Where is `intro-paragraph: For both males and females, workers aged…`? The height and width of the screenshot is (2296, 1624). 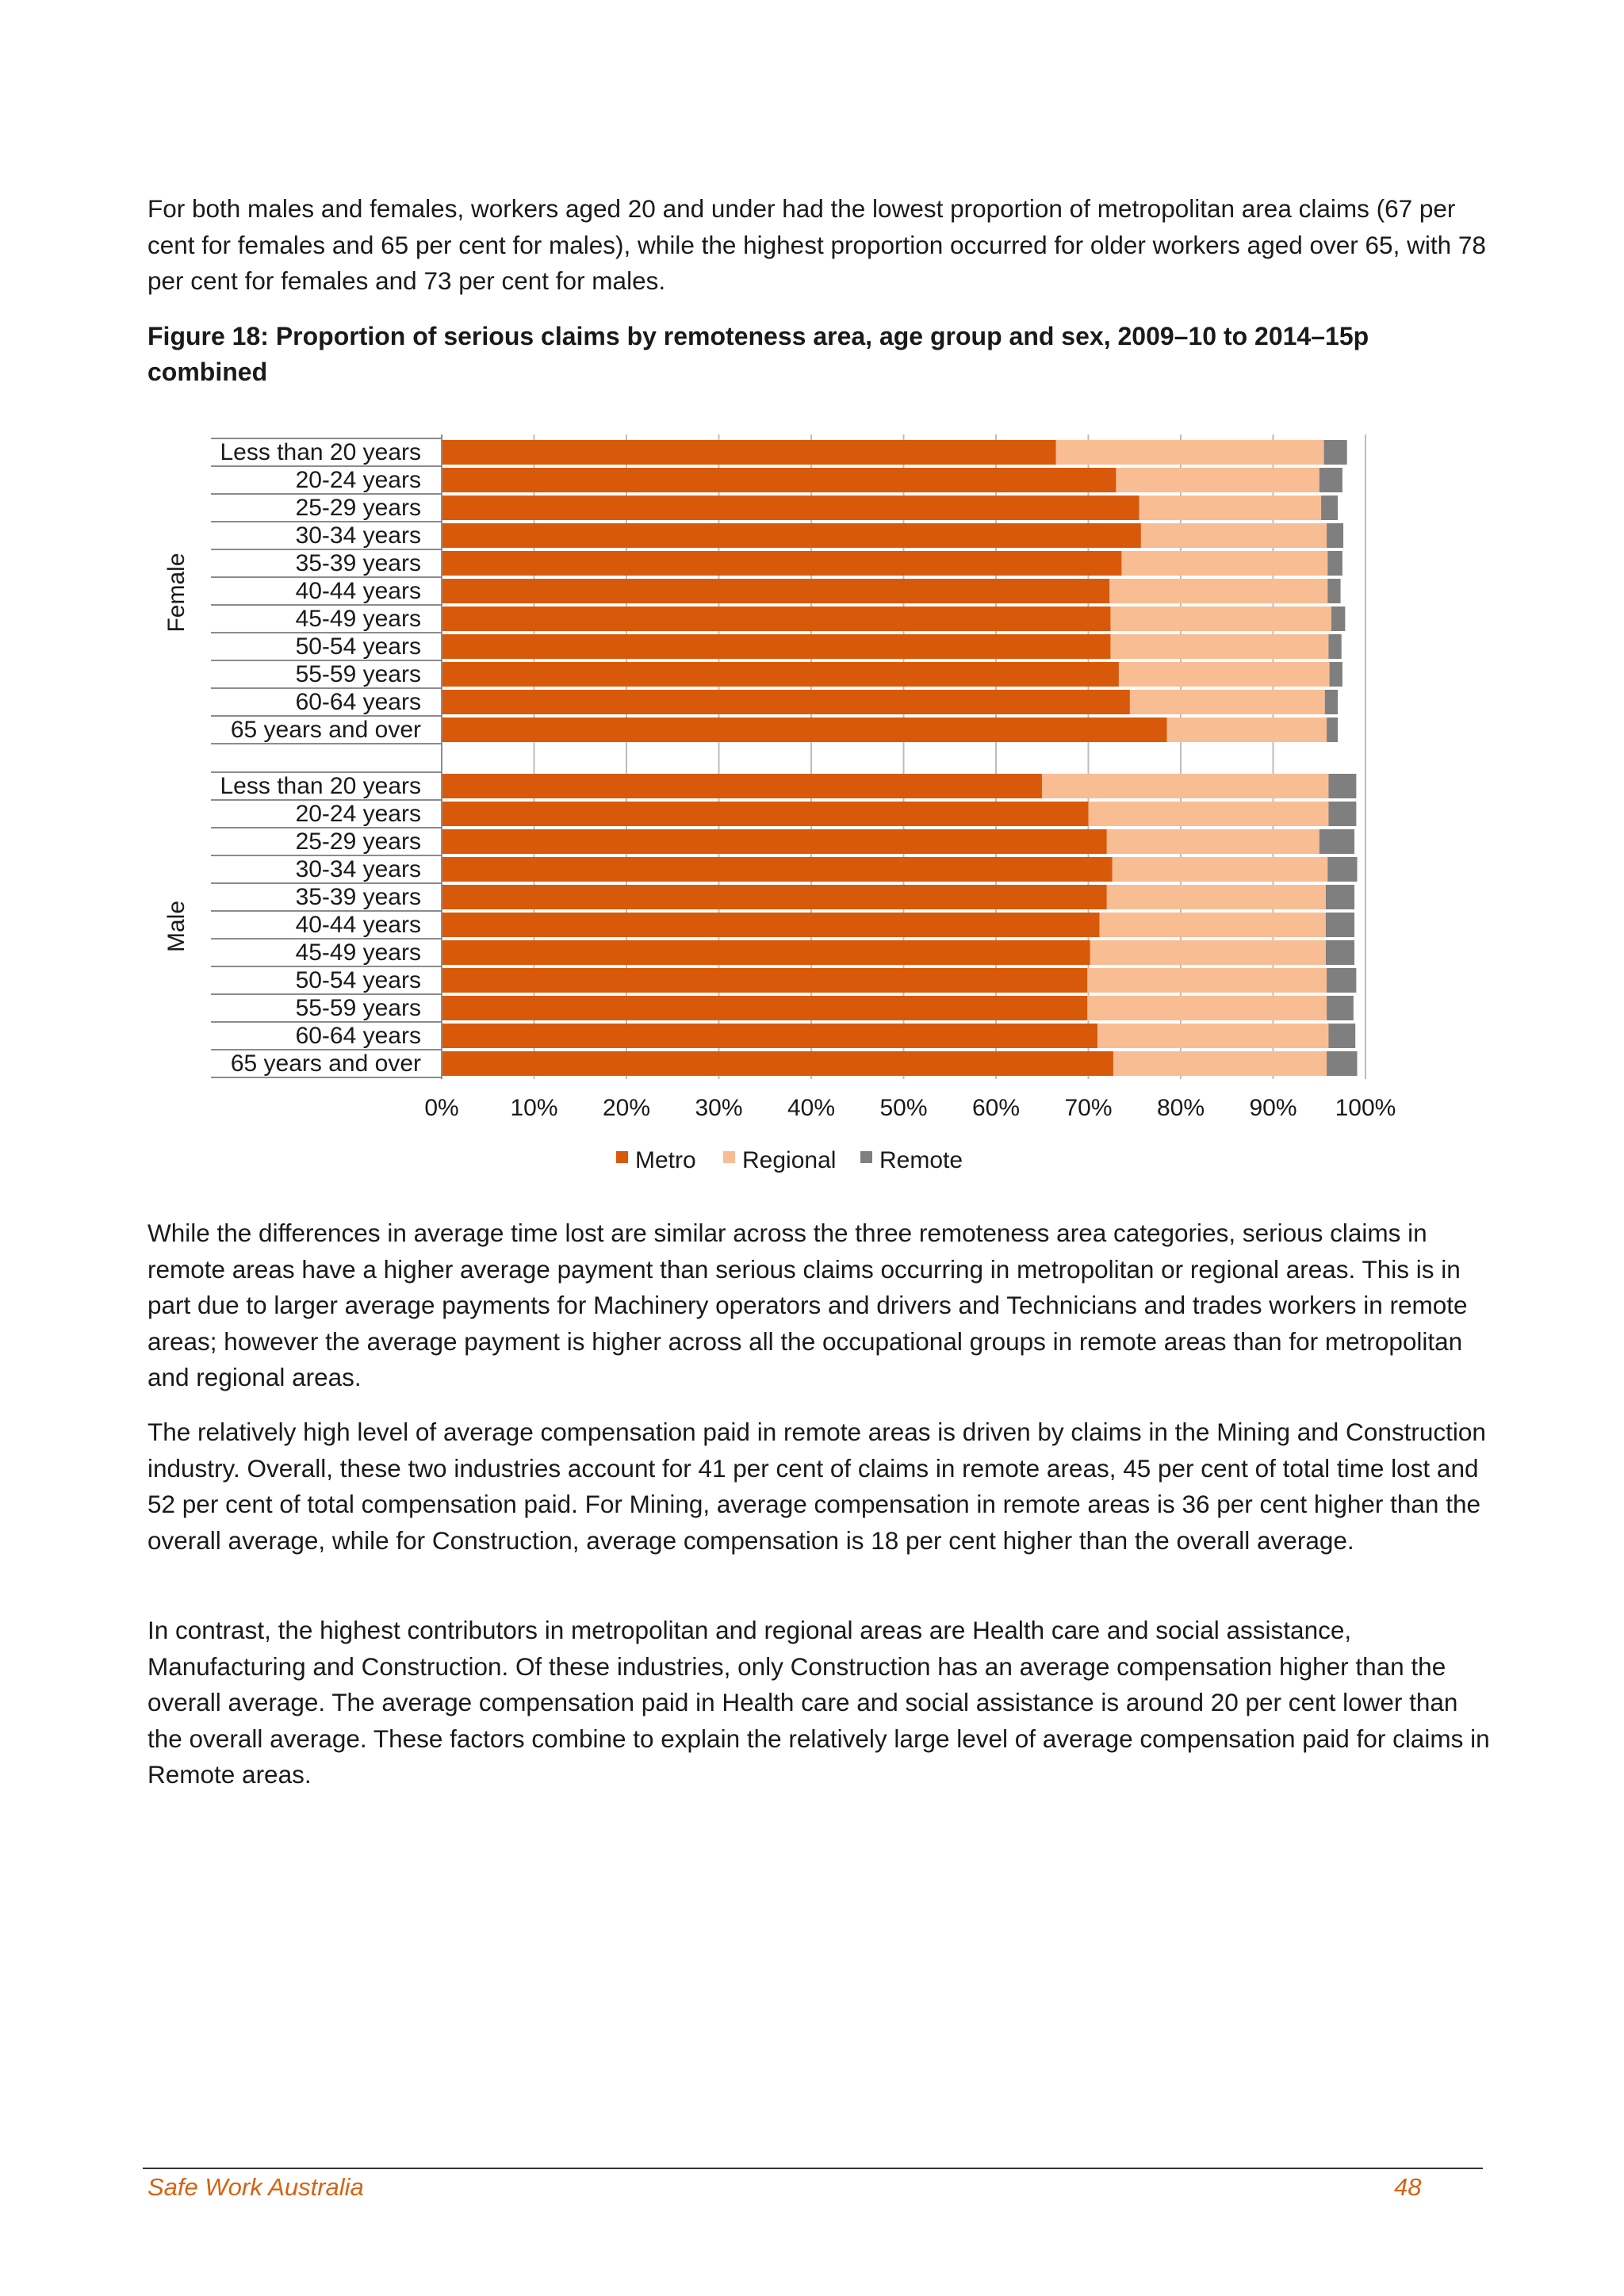
intro-paragraph: For both males and females, workers aged… is located at coordinates (817, 244).